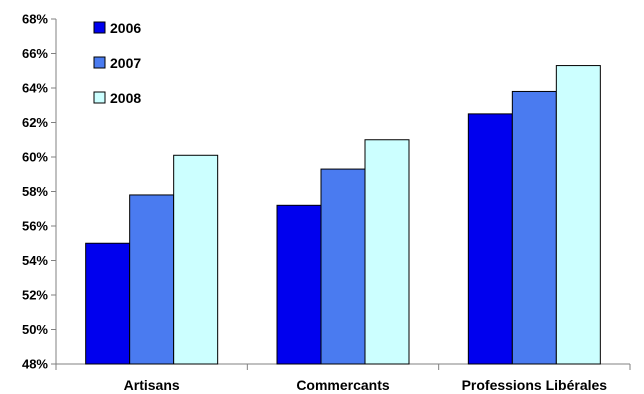  Describe the element at coordinates (35, 88) in the screenshot. I see `y-tick-label: 64%` at that location.